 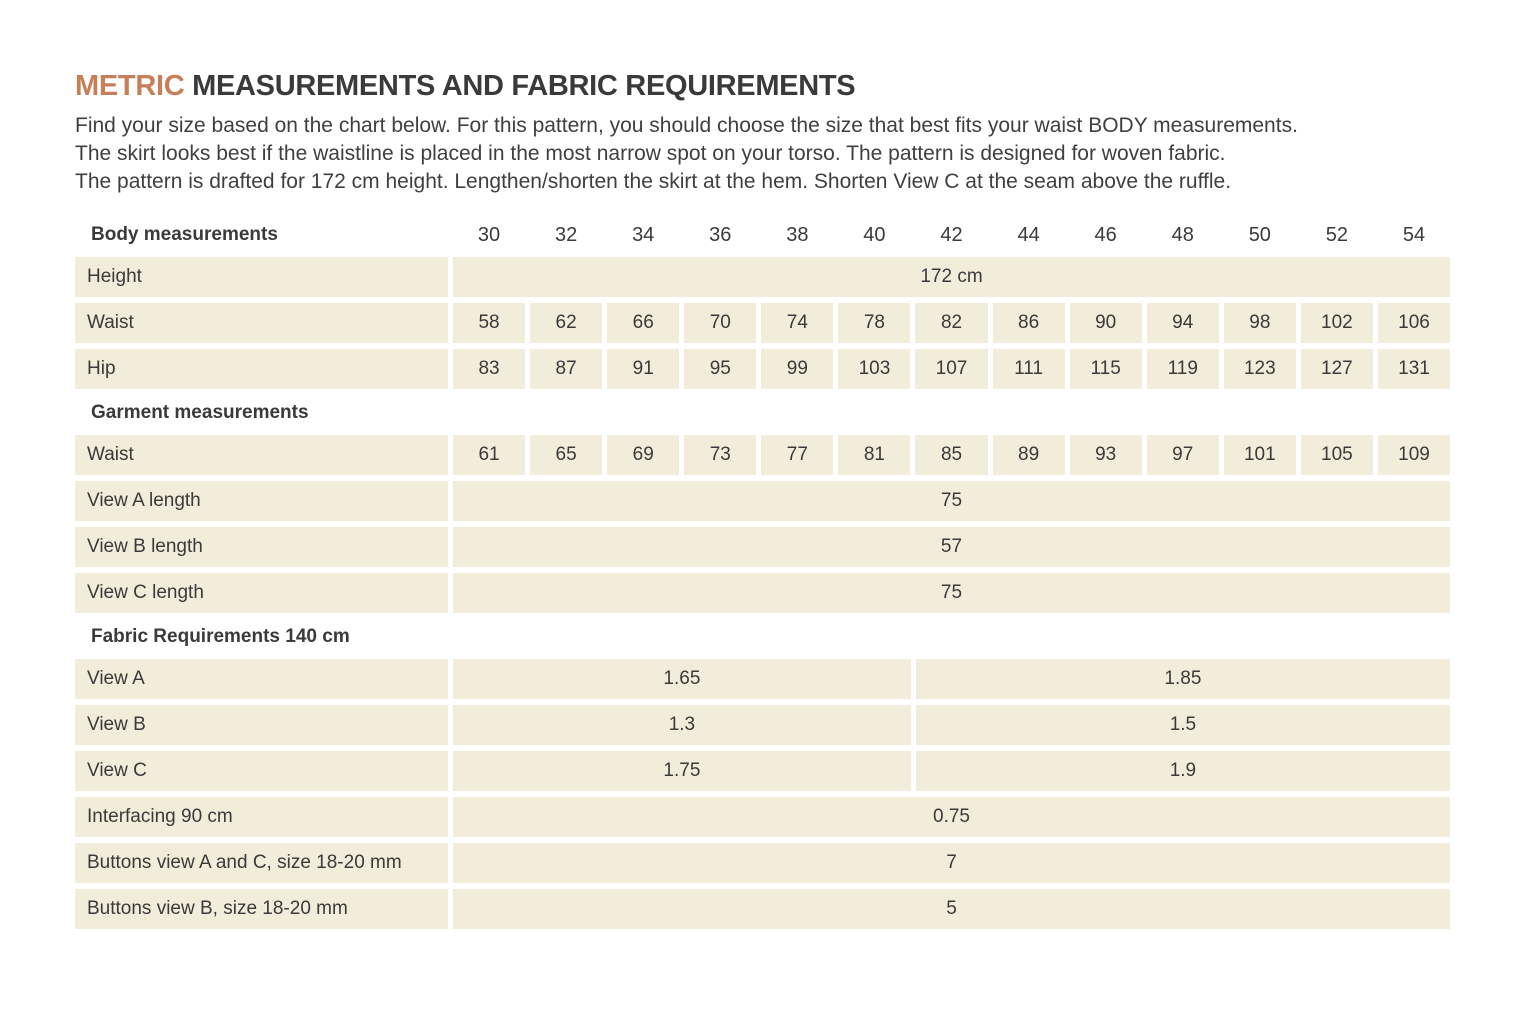 I want to click on interfacing-label: Interfacing 90 cm, so click(x=261, y=817).